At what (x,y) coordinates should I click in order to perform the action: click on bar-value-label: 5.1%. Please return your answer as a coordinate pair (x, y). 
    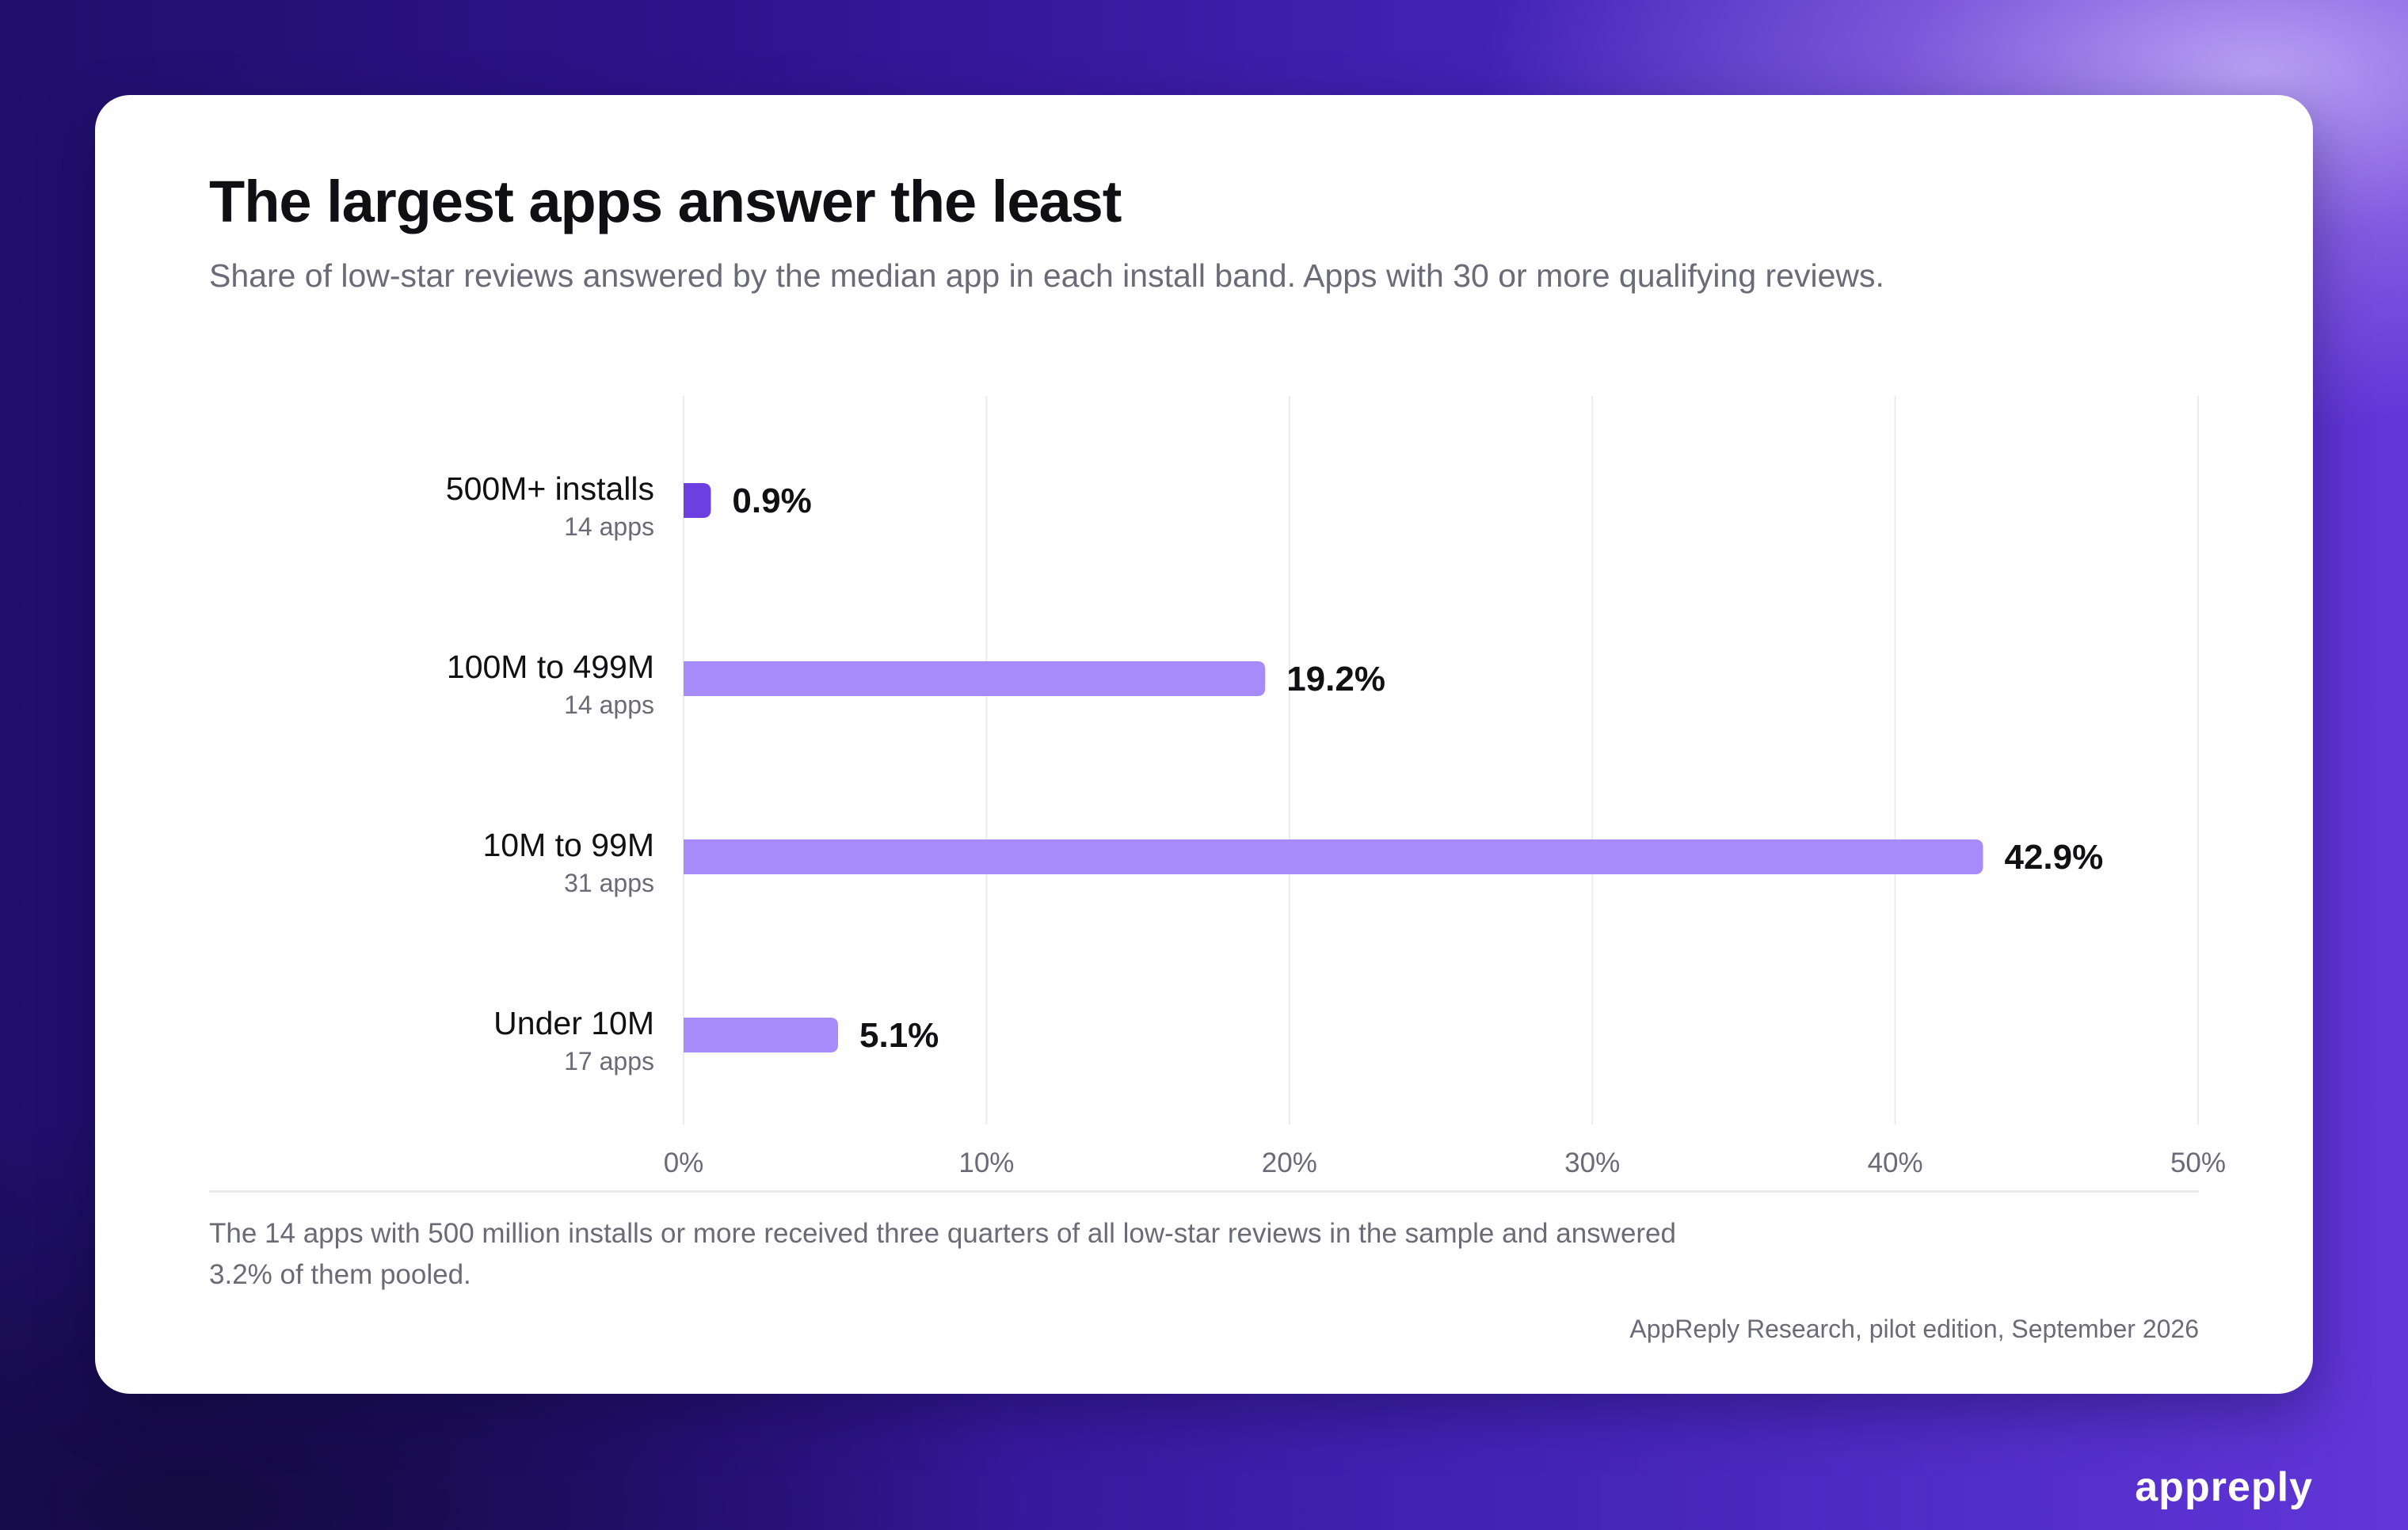
    Looking at the image, I should click on (899, 1035).